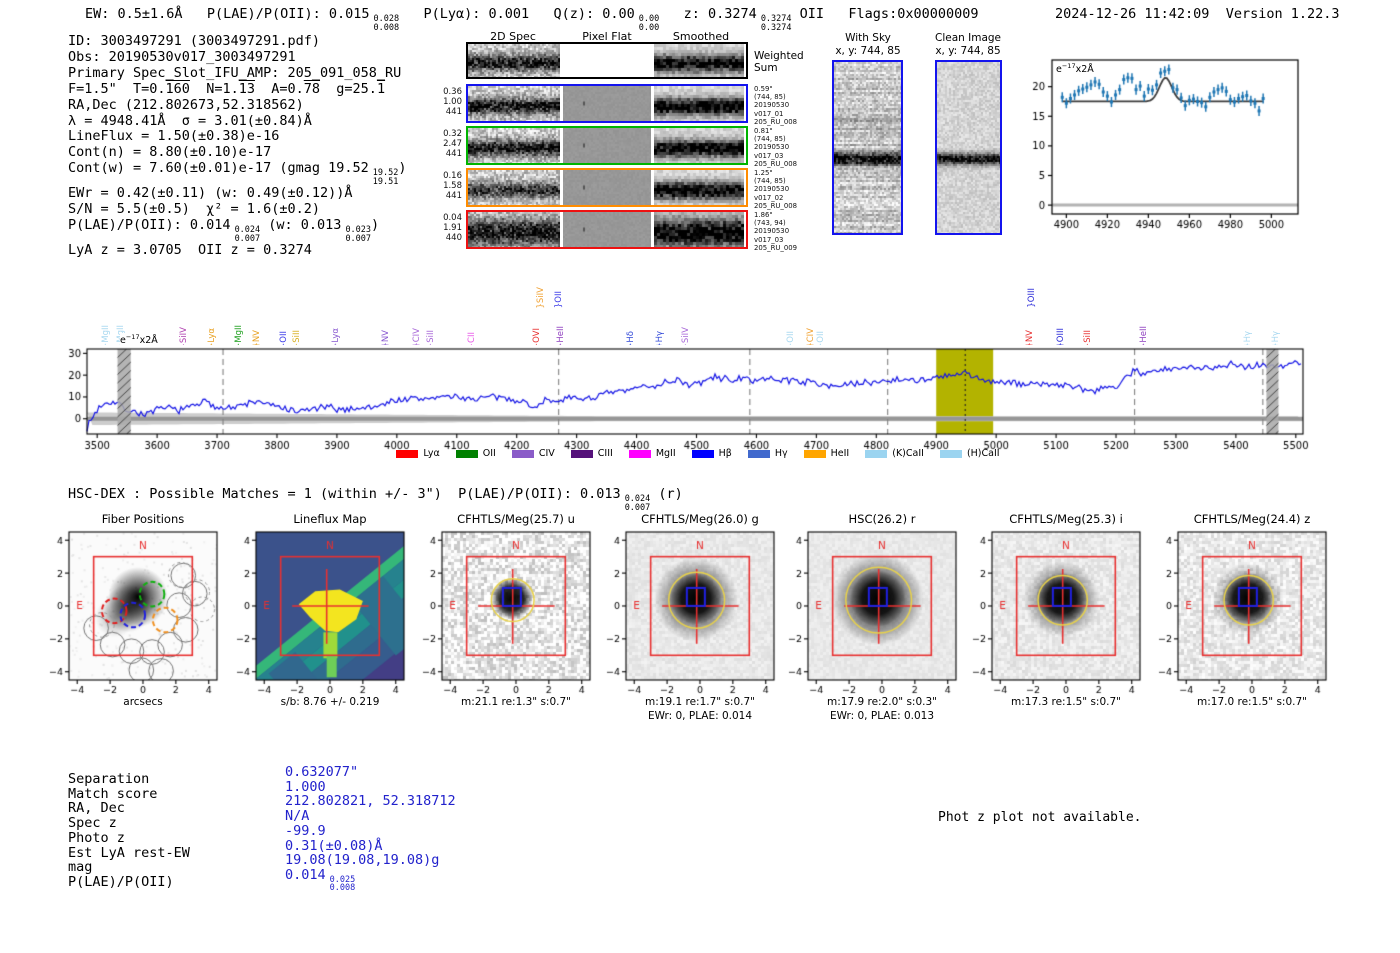 This screenshot has width=1400, height=953. Describe the element at coordinates (96, 837) in the screenshot. I see `match-label: Photo z` at that location.